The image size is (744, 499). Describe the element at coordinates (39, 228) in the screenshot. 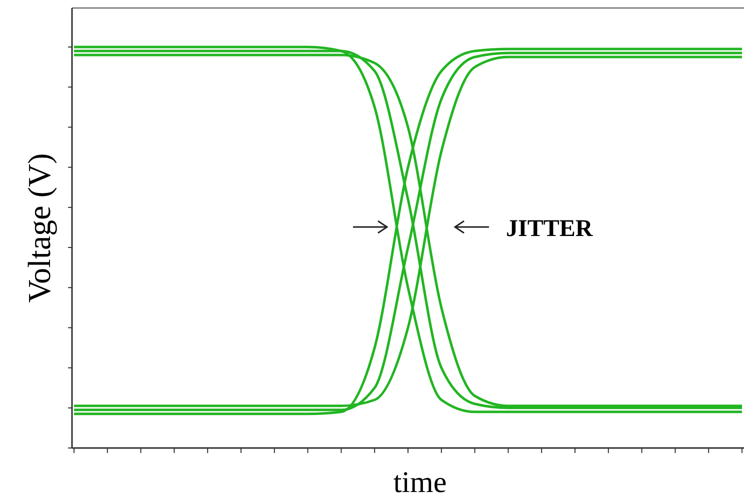

I see `y-axis-title: Voltage (V)` at that location.